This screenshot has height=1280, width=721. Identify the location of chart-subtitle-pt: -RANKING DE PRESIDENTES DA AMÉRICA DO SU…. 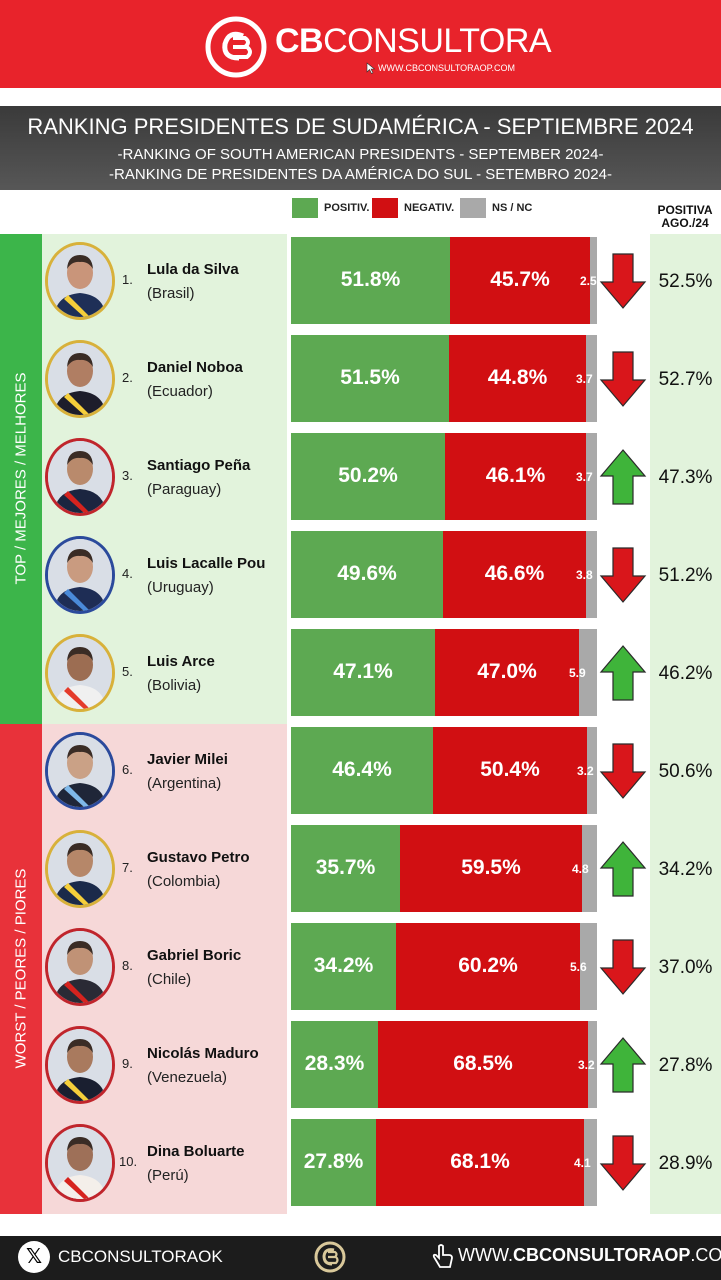
(360, 174).